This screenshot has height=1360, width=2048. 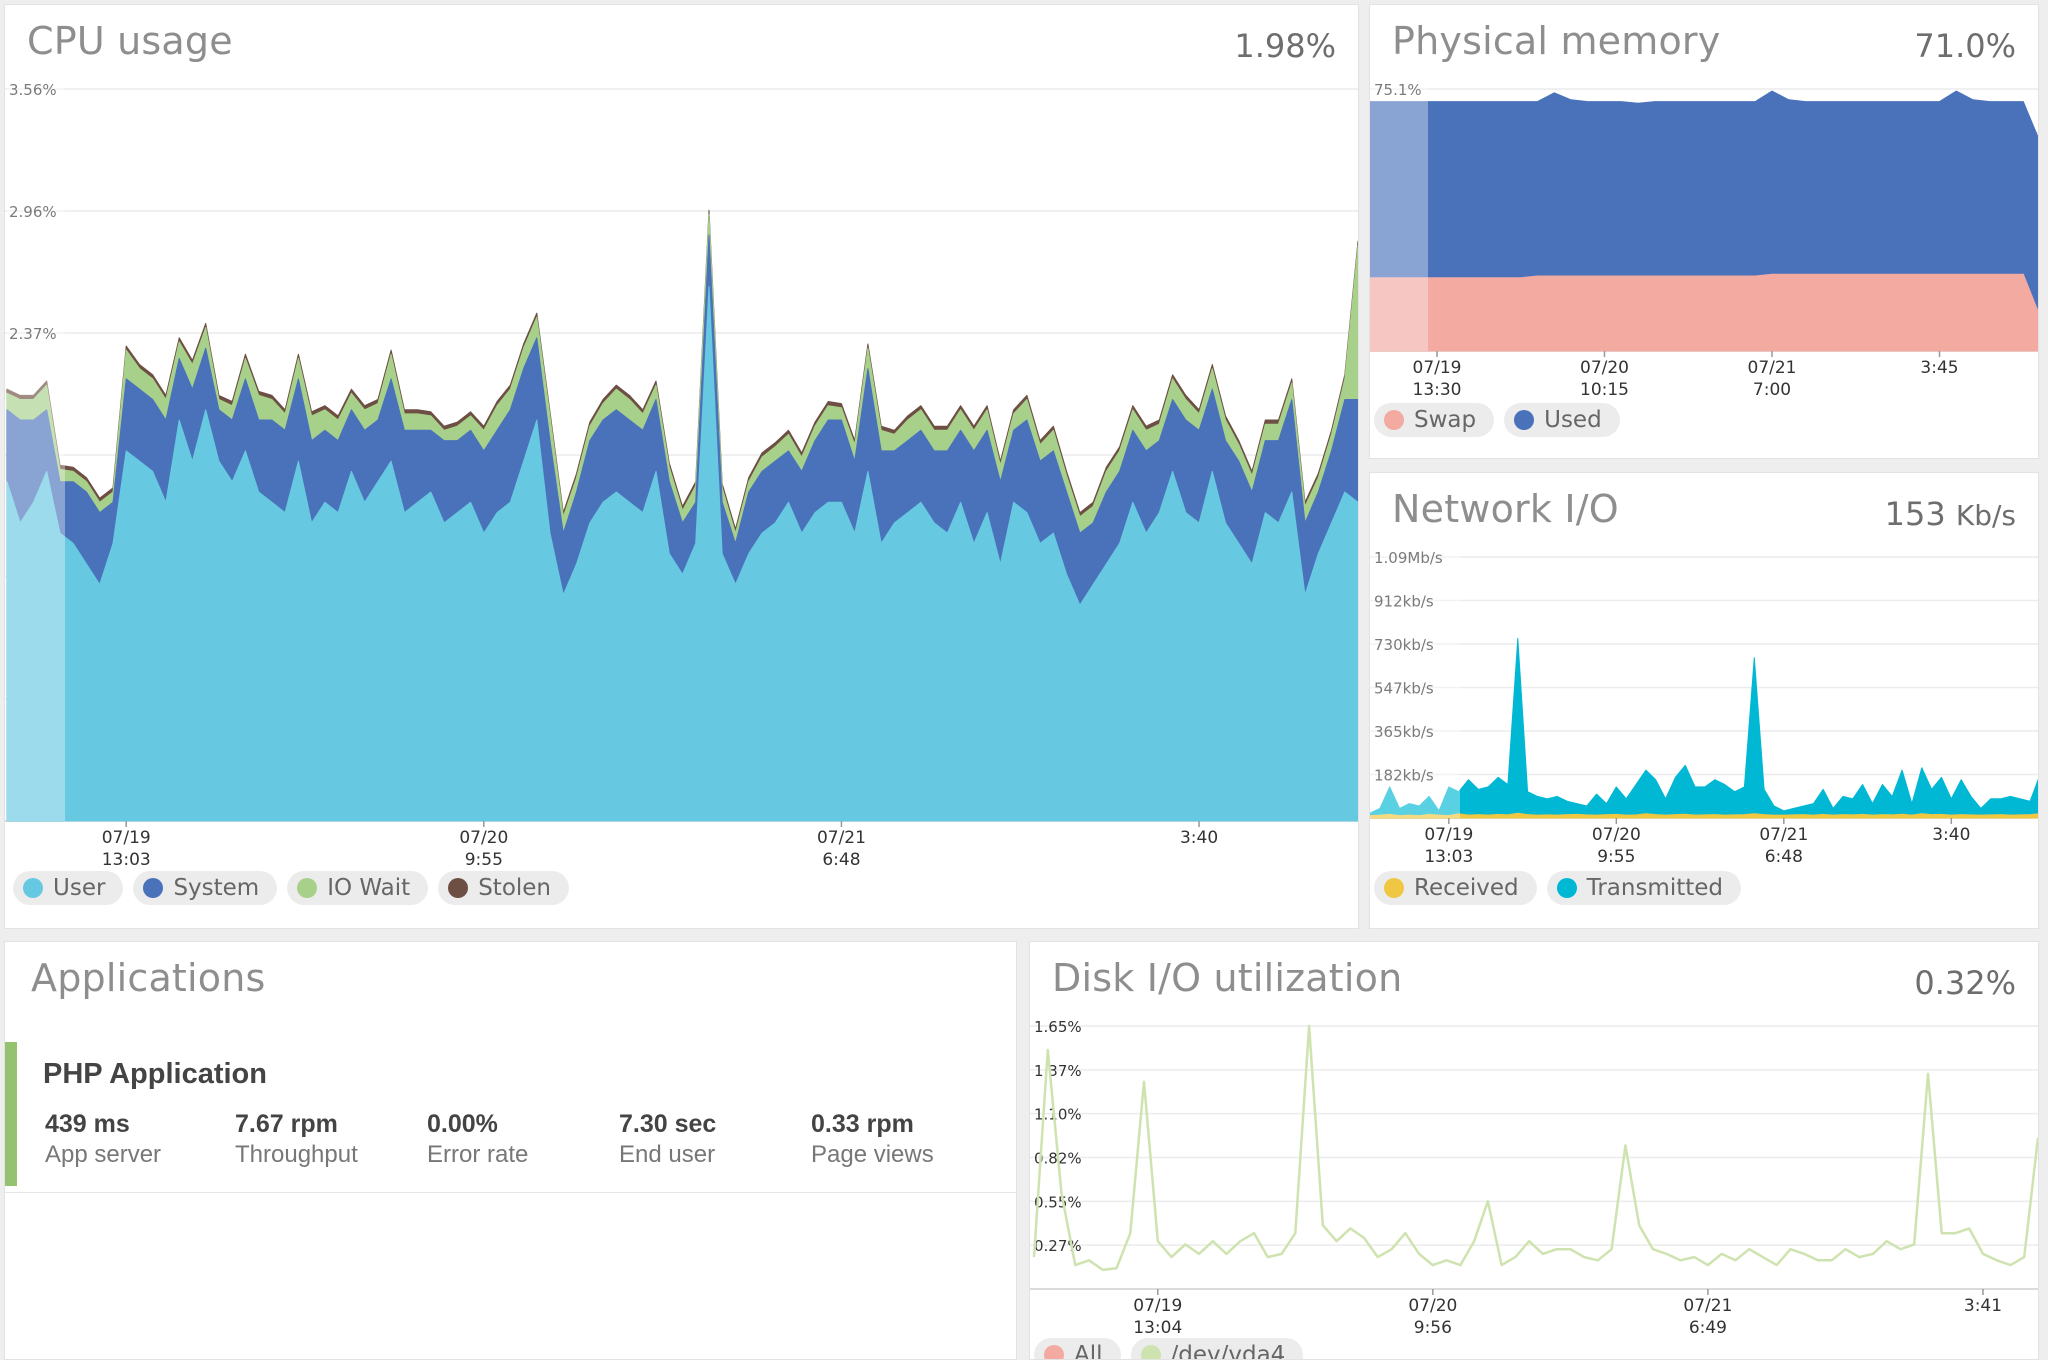 What do you see at coordinates (87, 1124) in the screenshot?
I see `metric-value: 439 ms` at bounding box center [87, 1124].